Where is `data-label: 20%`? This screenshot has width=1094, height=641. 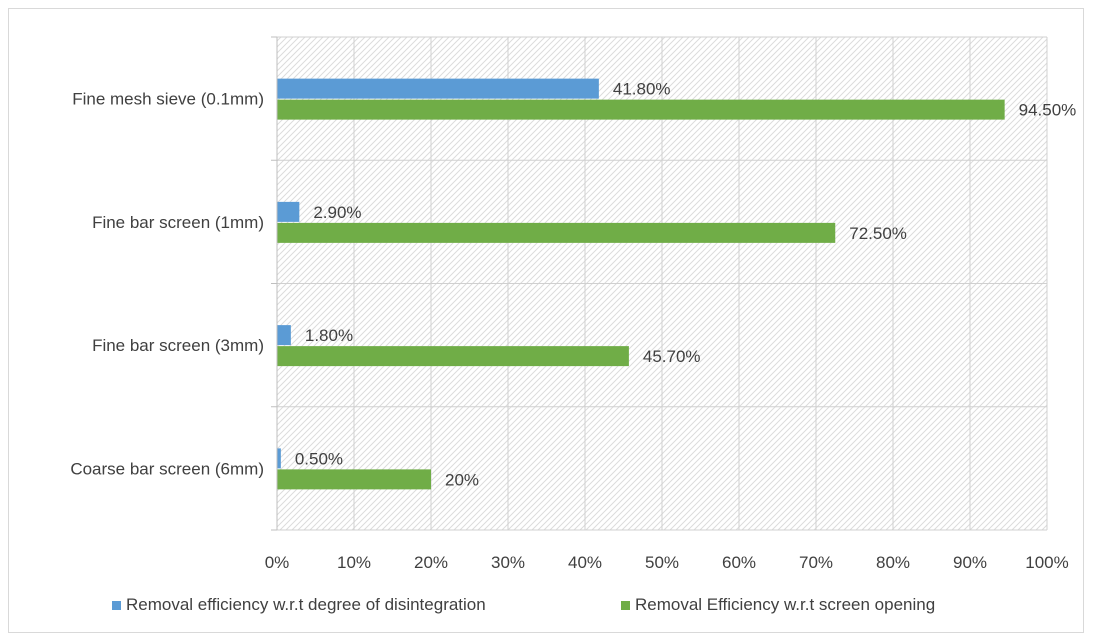
data-label: 20% is located at coordinates (462, 479).